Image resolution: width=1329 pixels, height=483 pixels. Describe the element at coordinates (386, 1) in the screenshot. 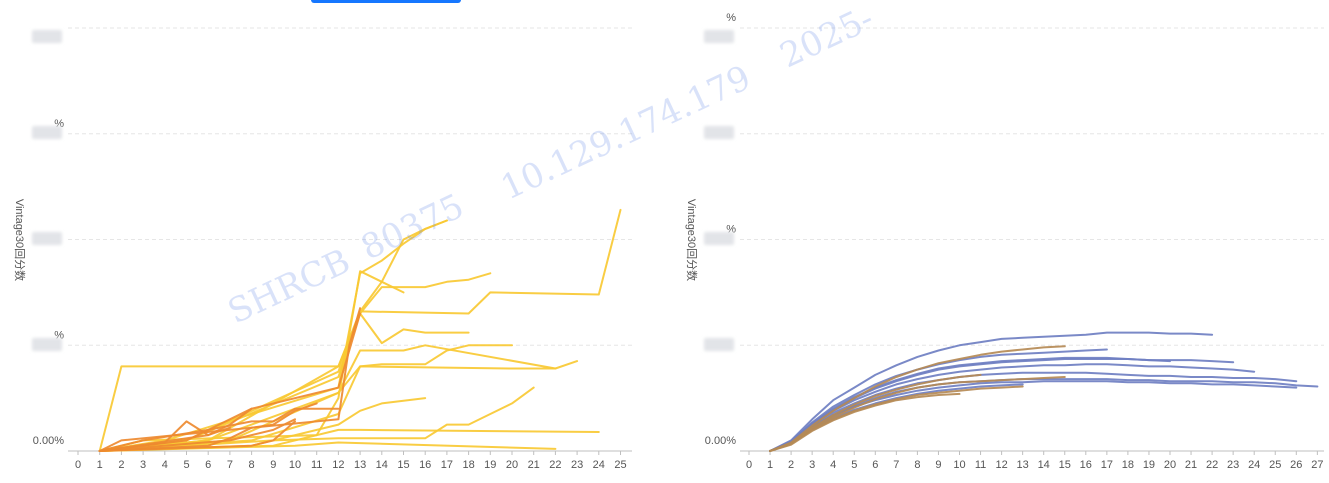

I see `selected-tab-indicator` at that location.